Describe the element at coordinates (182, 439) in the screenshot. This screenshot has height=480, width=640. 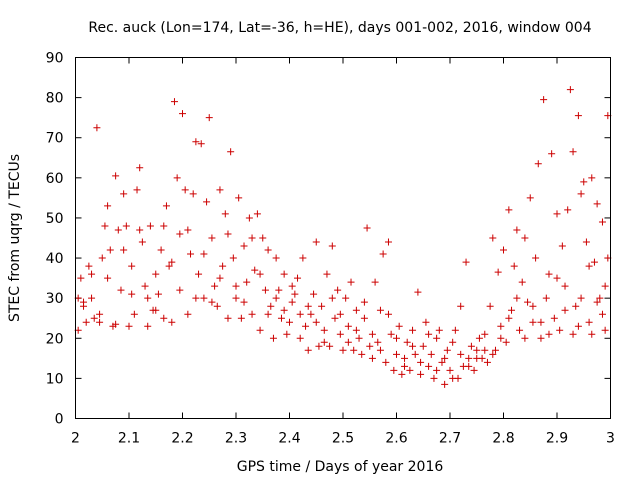
I see `x-tick-label: 2.2` at that location.